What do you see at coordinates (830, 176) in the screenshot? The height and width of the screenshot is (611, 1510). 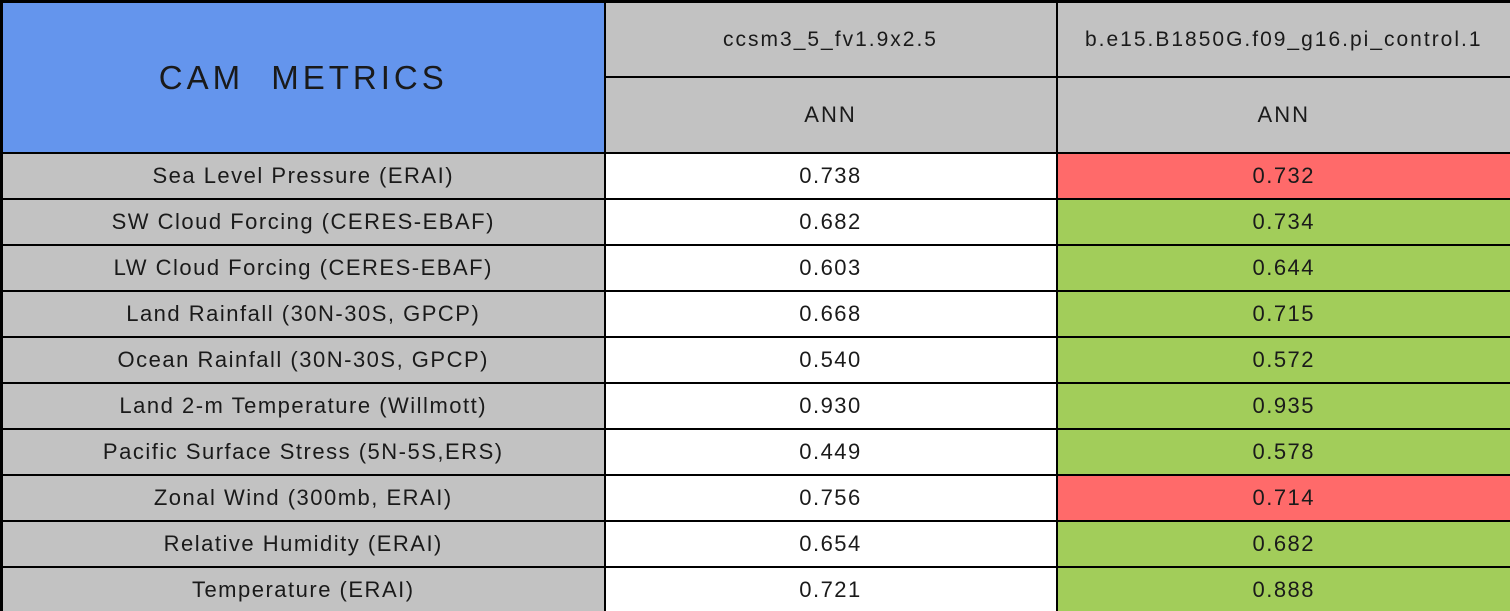 I see `metric-value-reference: 0.738` at bounding box center [830, 176].